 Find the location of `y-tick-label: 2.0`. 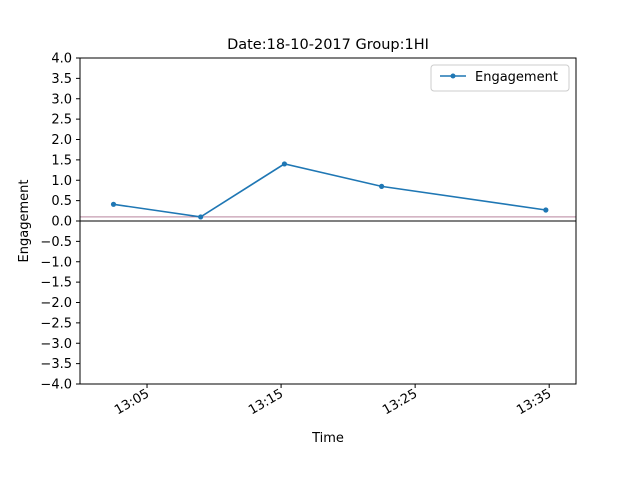

y-tick-label: 2.0 is located at coordinates (61, 140).